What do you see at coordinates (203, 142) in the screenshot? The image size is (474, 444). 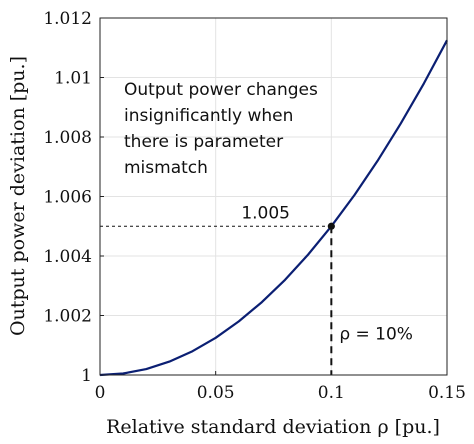 I see `annotation-line-3: there is parameter` at bounding box center [203, 142].